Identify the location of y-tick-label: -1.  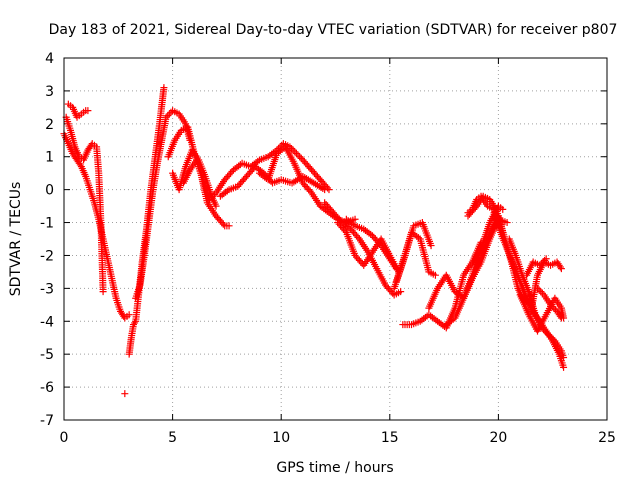
(47, 224).